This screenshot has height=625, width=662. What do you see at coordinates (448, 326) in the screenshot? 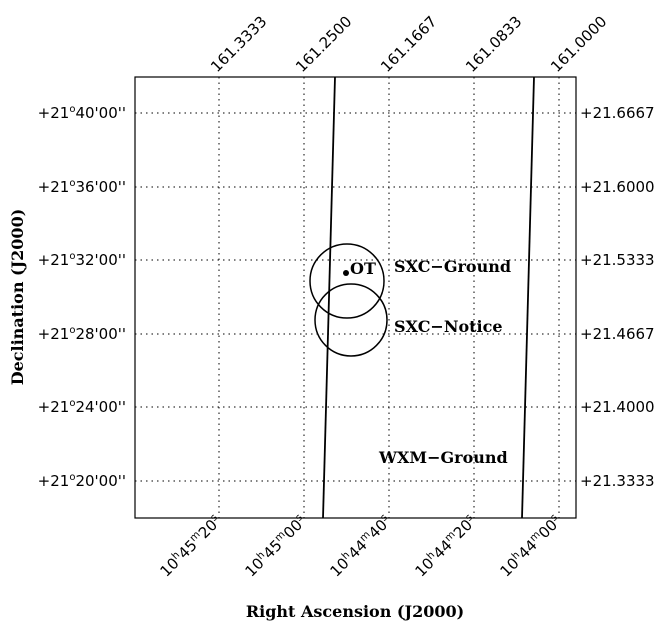
I see `sxc-notice-label: SXC−Notice` at bounding box center [448, 326].